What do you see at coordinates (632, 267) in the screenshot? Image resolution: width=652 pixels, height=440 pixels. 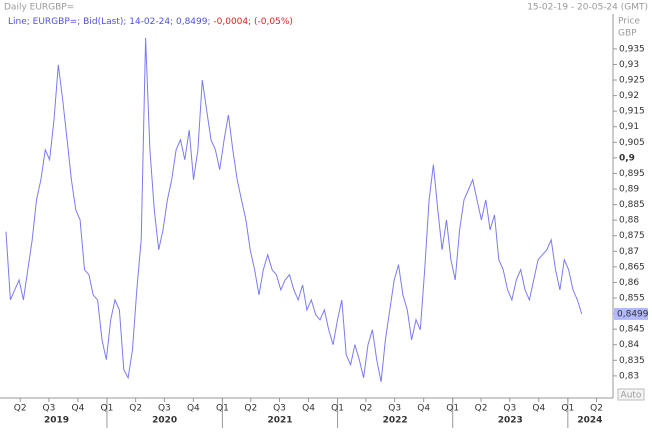 I see `y-tick-label: 0,865` at bounding box center [632, 267].